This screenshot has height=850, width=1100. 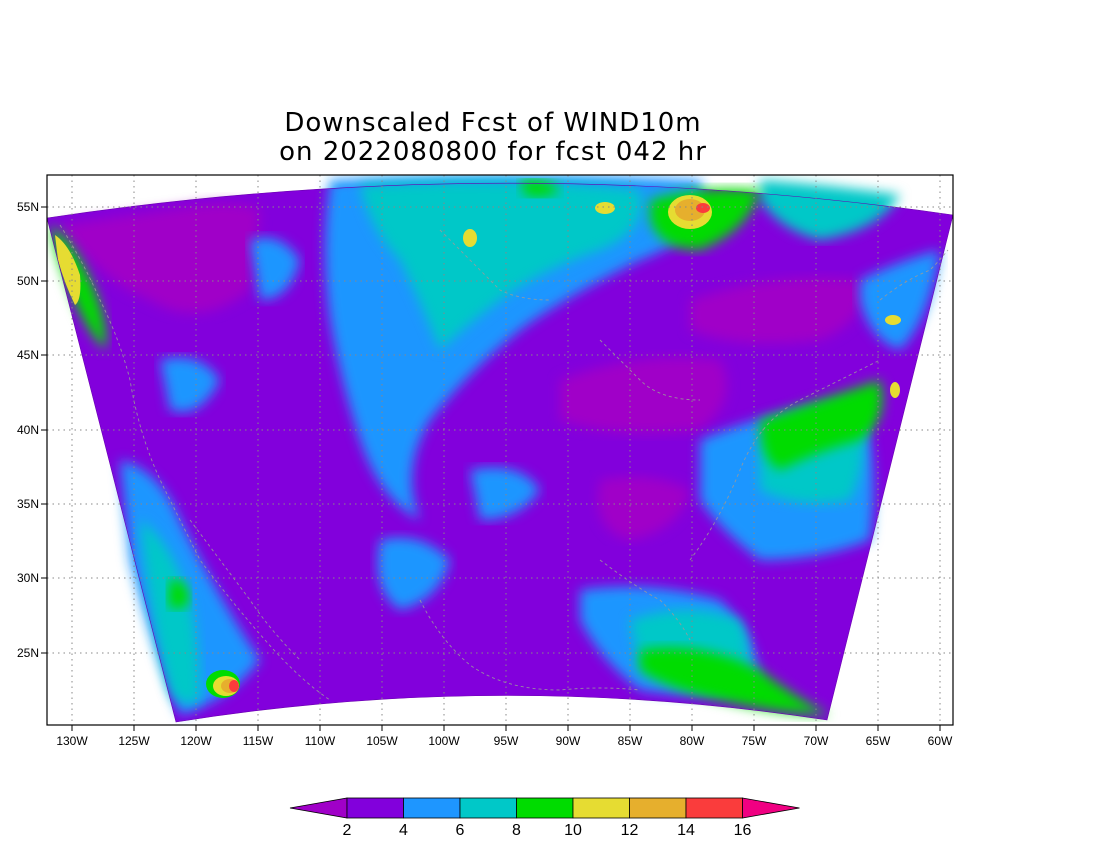 I want to click on colorbar-label: 10, so click(x=573, y=830).